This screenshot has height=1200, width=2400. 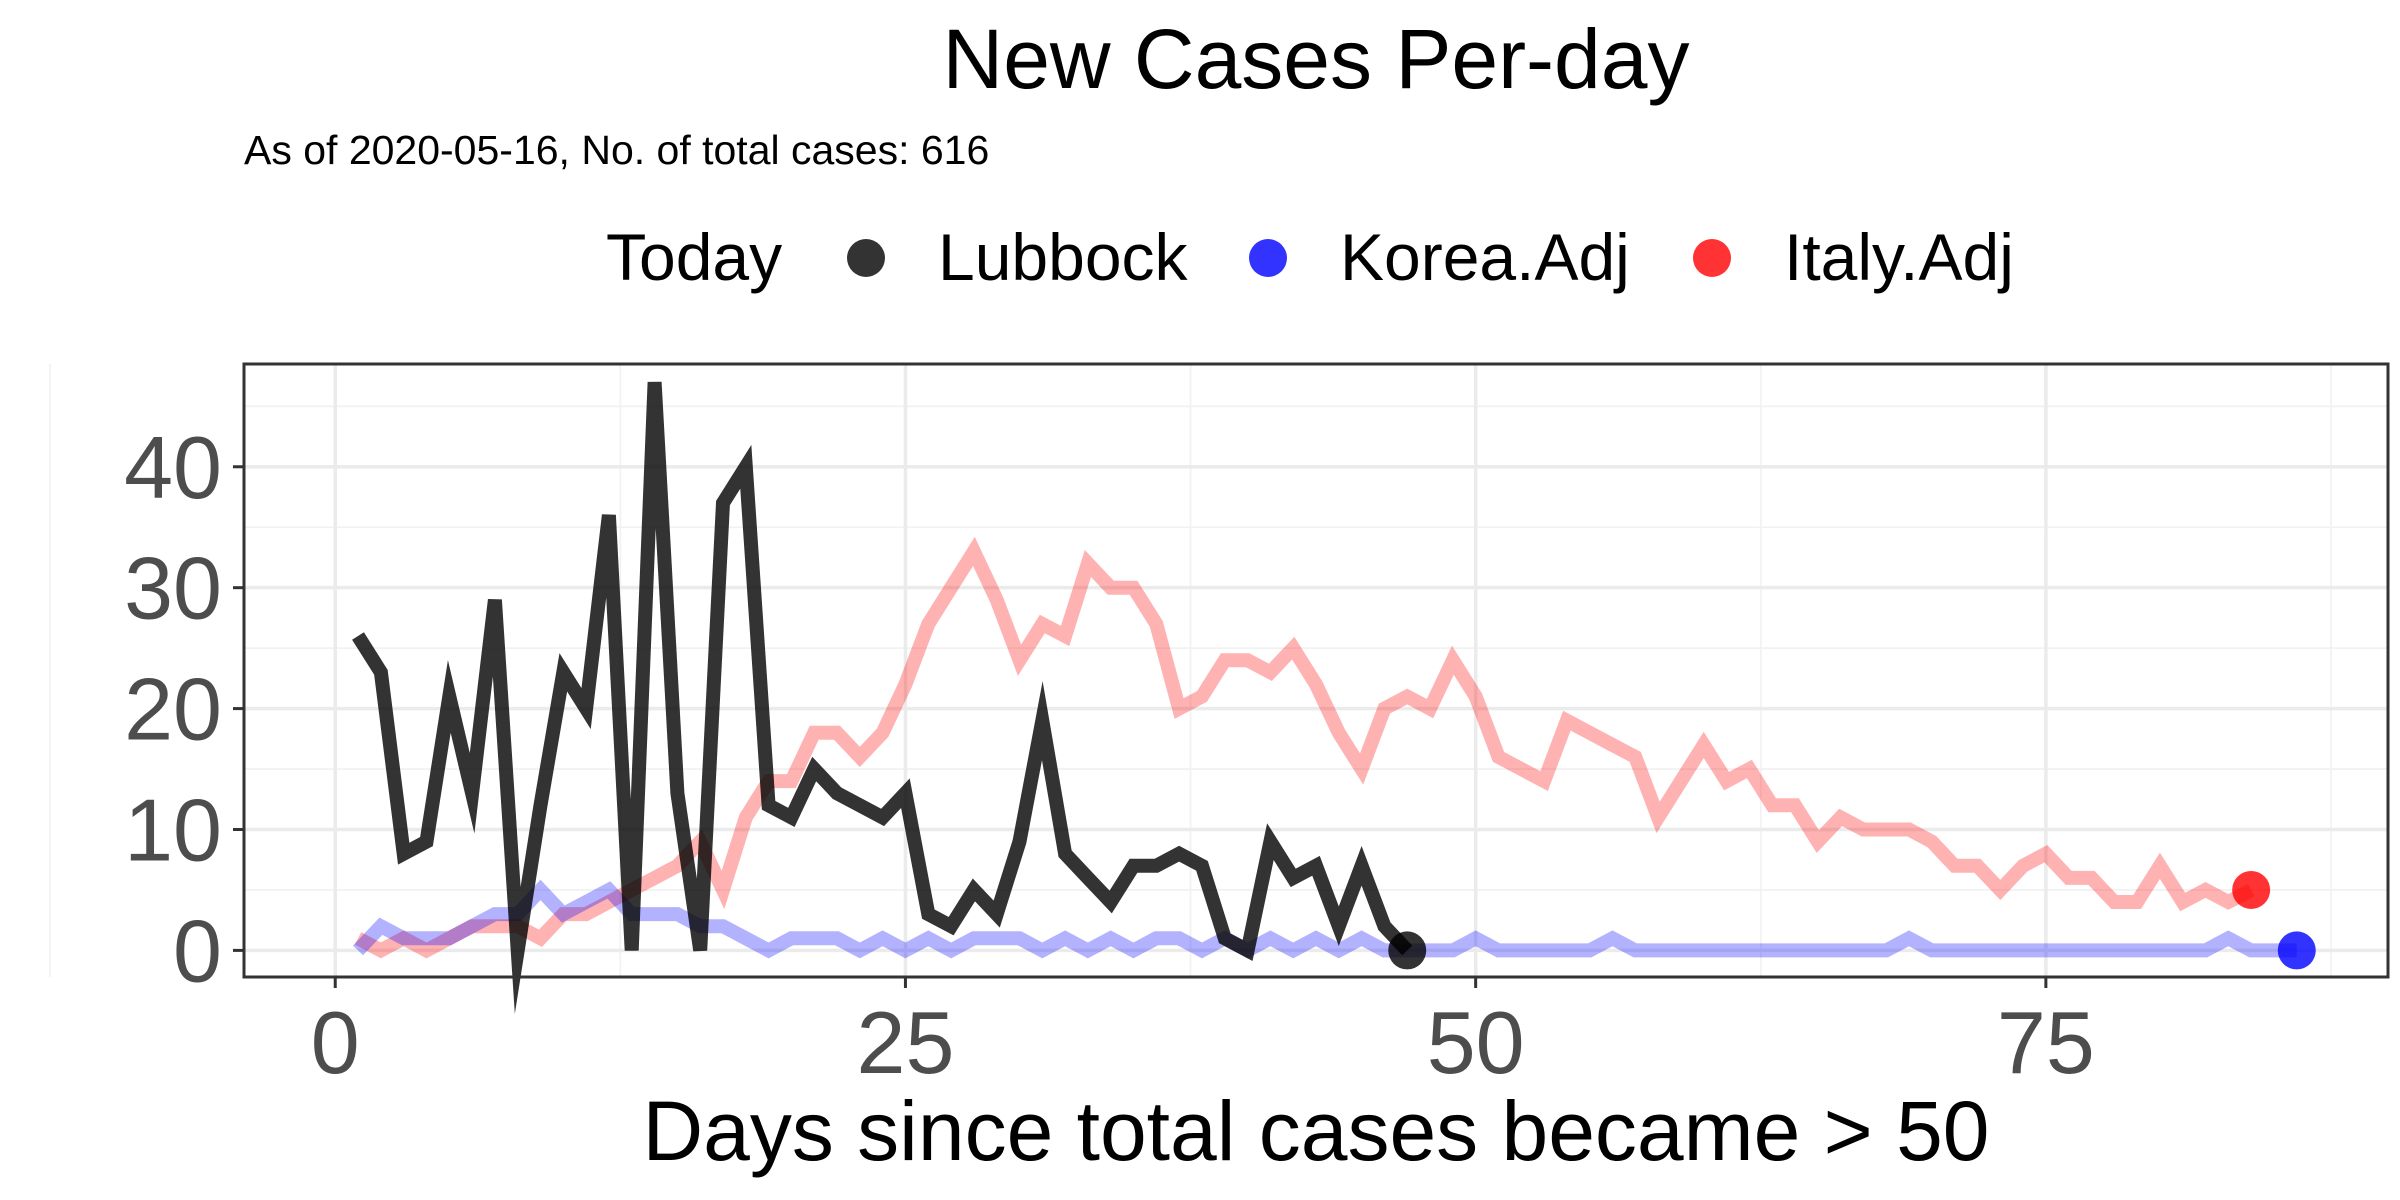 I want to click on series-line-korea-adj, so click(x=1324, y=919).